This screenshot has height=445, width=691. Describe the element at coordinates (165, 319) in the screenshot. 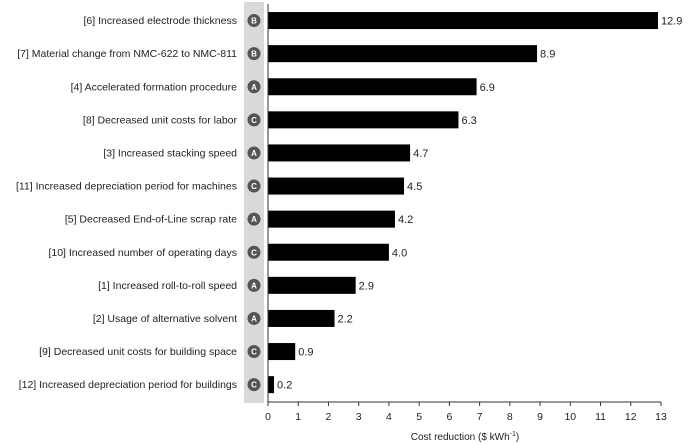

I see `category-label: [2] Usage of alternative solvent` at that location.